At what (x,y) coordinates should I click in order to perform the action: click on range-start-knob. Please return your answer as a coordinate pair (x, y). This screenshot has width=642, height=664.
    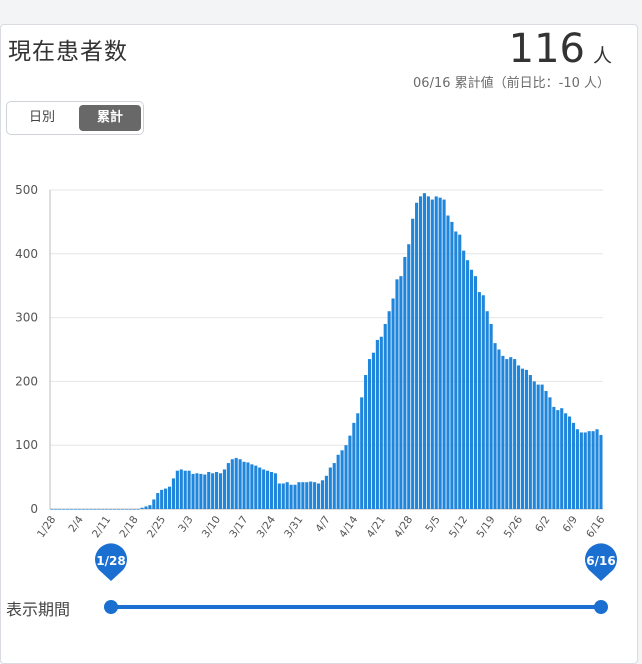
    Looking at the image, I should click on (111, 607).